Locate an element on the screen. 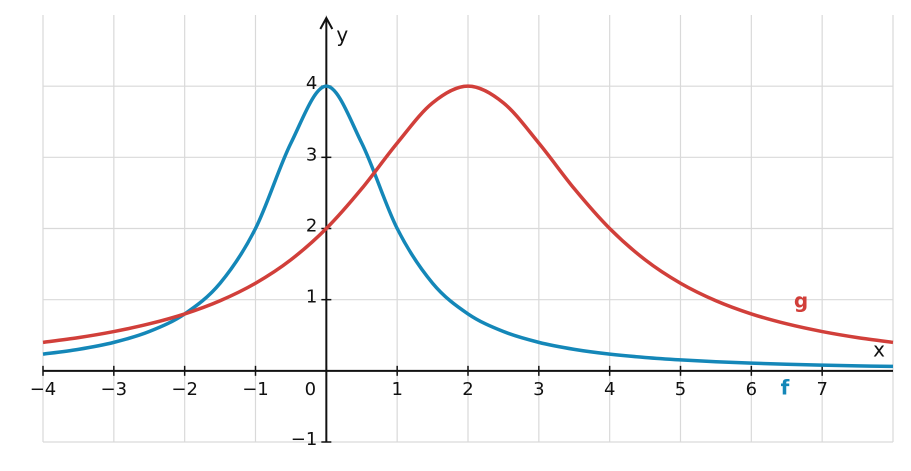  y-tick-label: 1 is located at coordinates (311, 297).